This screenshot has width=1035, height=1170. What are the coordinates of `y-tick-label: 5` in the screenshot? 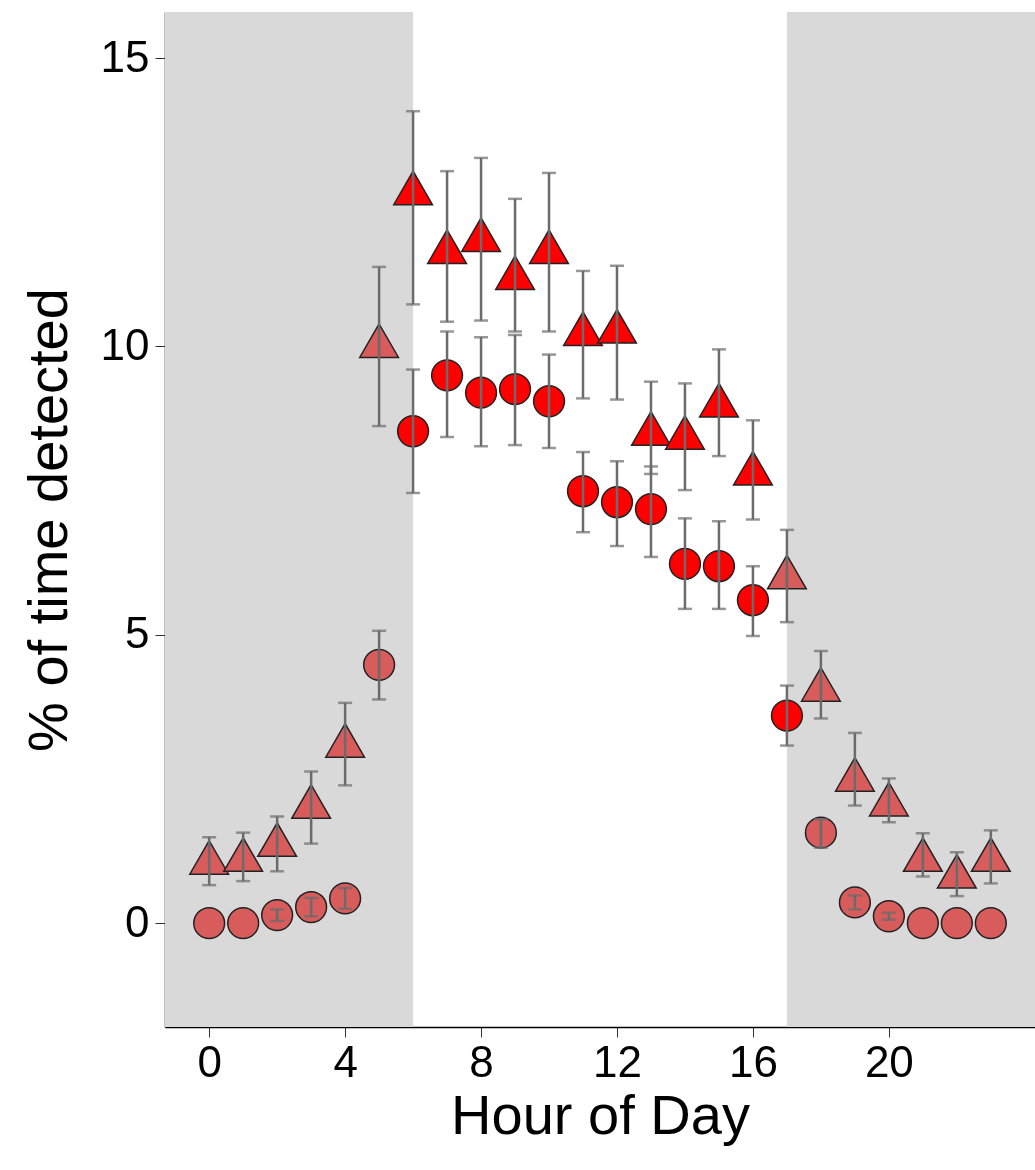 It's located at (137, 633).